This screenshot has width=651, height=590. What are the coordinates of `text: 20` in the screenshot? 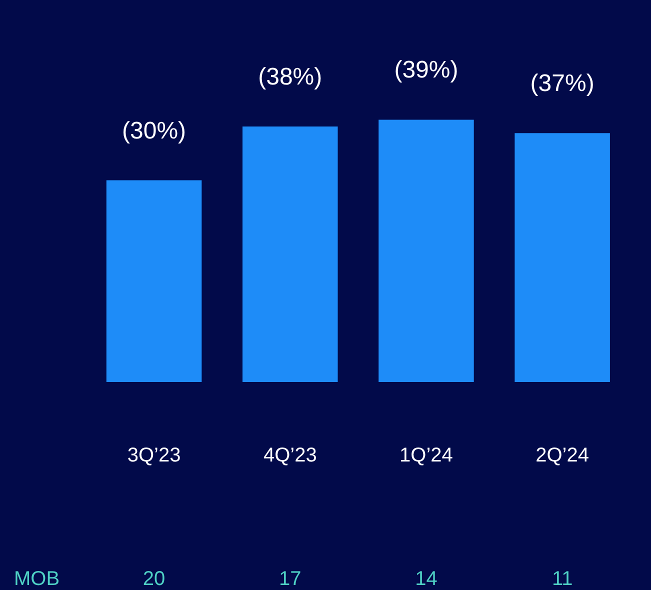 It's located at (154, 579).